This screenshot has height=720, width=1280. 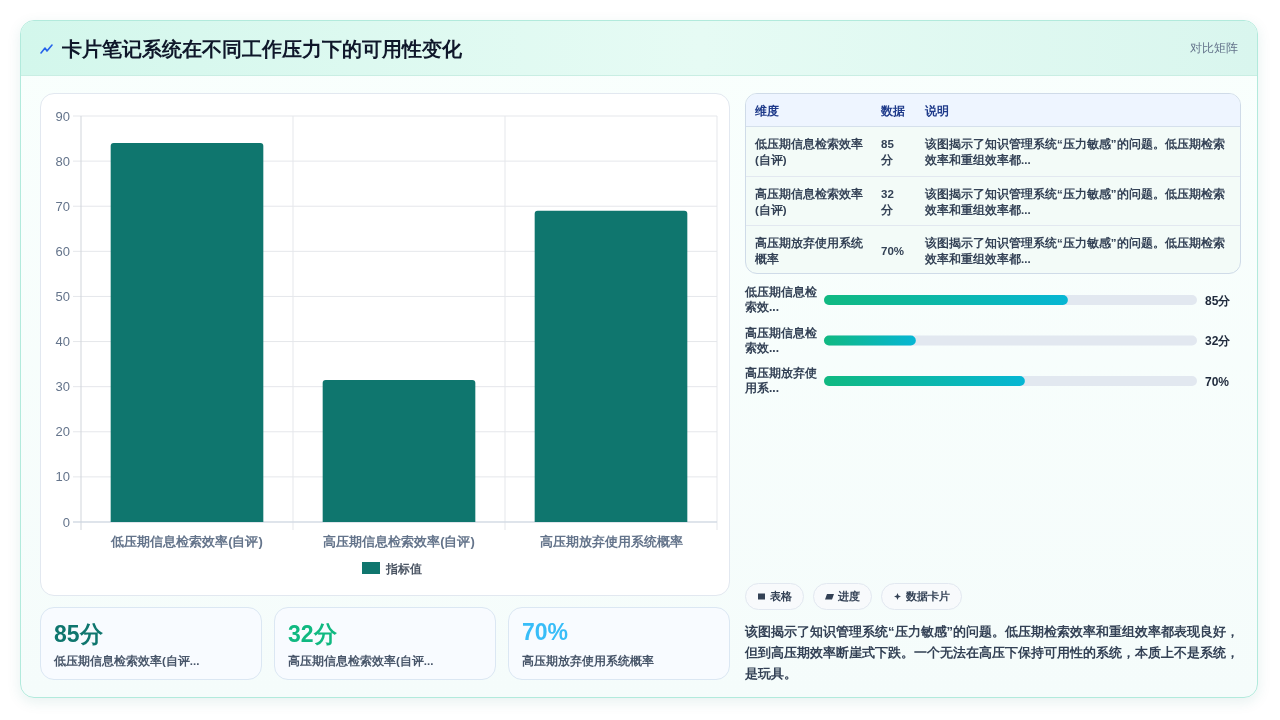 What do you see at coordinates (928, 596) in the screenshot?
I see `text: 数据卡片` at bounding box center [928, 596].